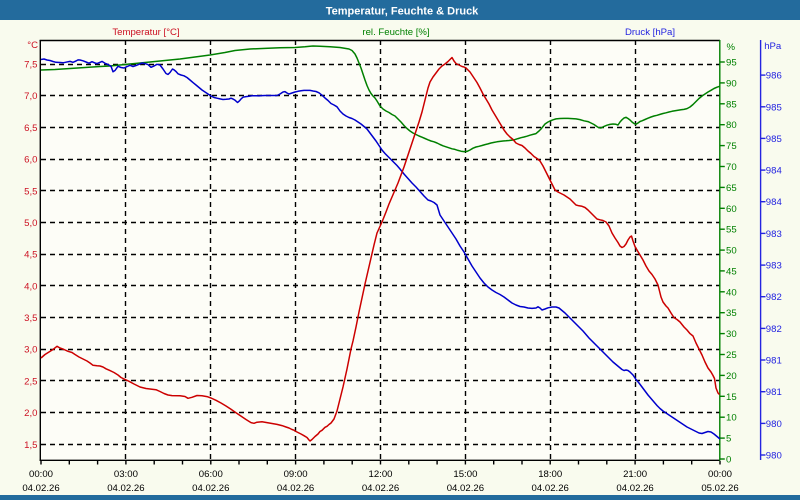  What do you see at coordinates (728, 439) in the screenshot?
I see `svg-text: 5` at bounding box center [728, 439].